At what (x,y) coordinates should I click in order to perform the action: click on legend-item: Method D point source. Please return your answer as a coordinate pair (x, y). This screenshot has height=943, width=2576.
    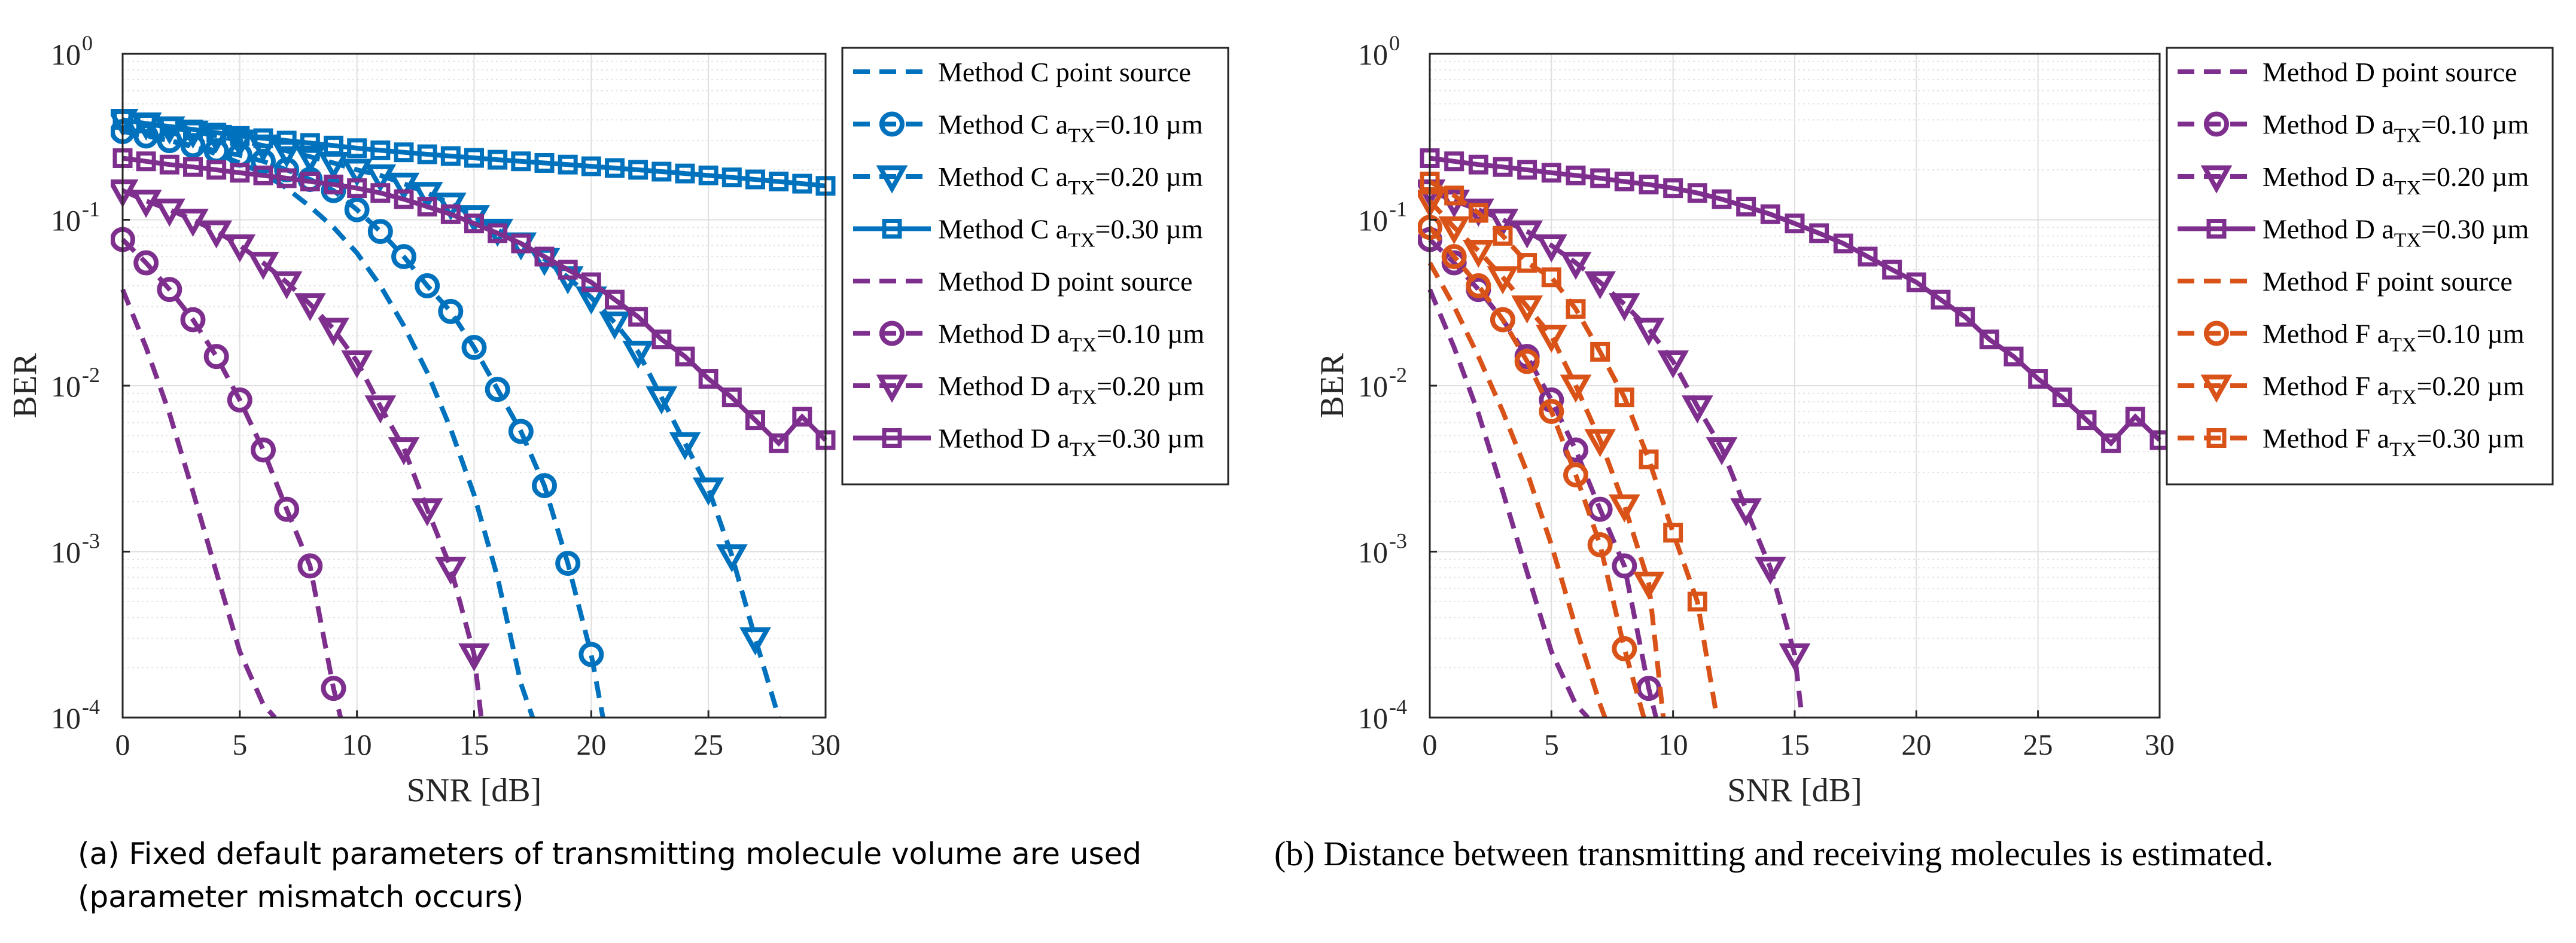
    Looking at the image, I should click on (1022, 281).